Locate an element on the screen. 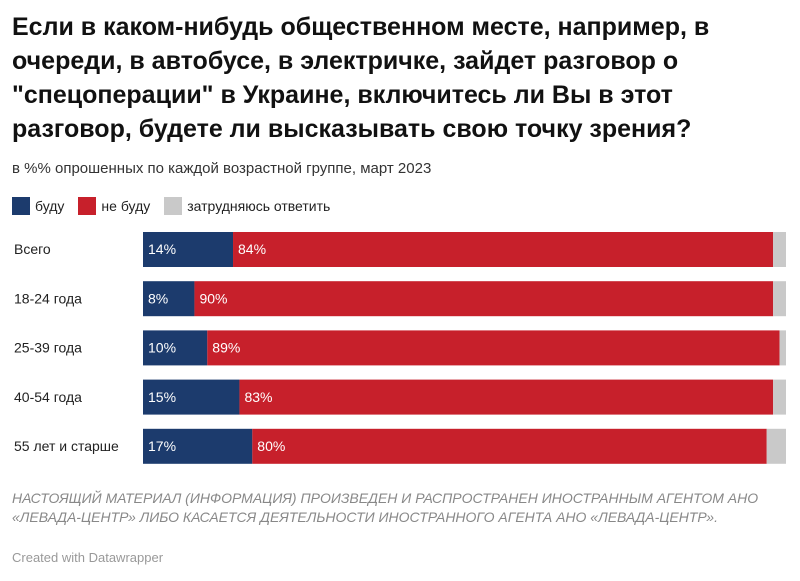  legend-label: не буду is located at coordinates (126, 206).